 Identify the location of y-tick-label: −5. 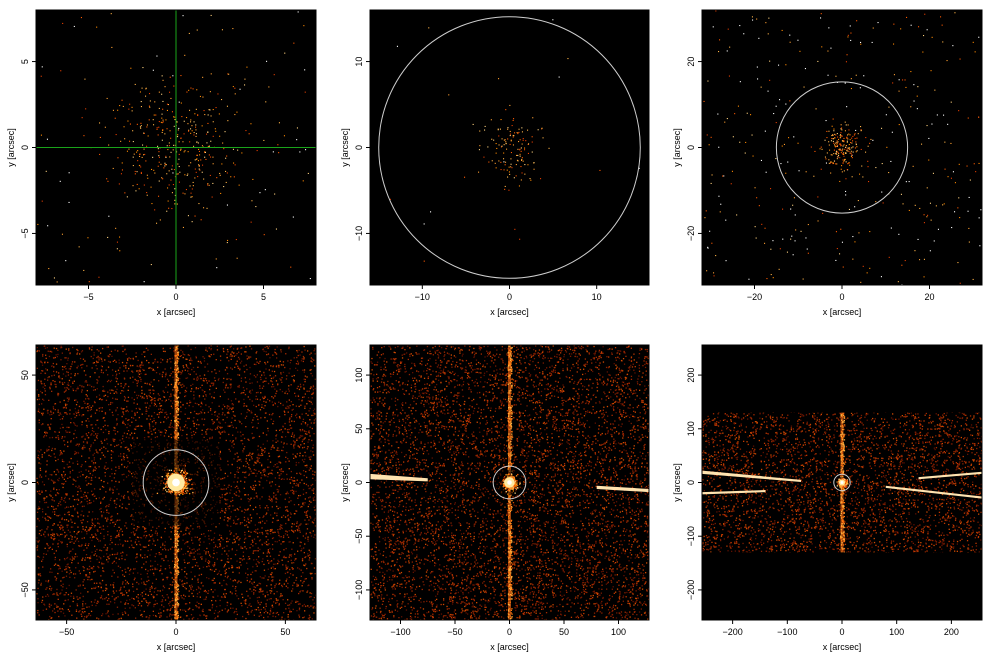
(25, 233).